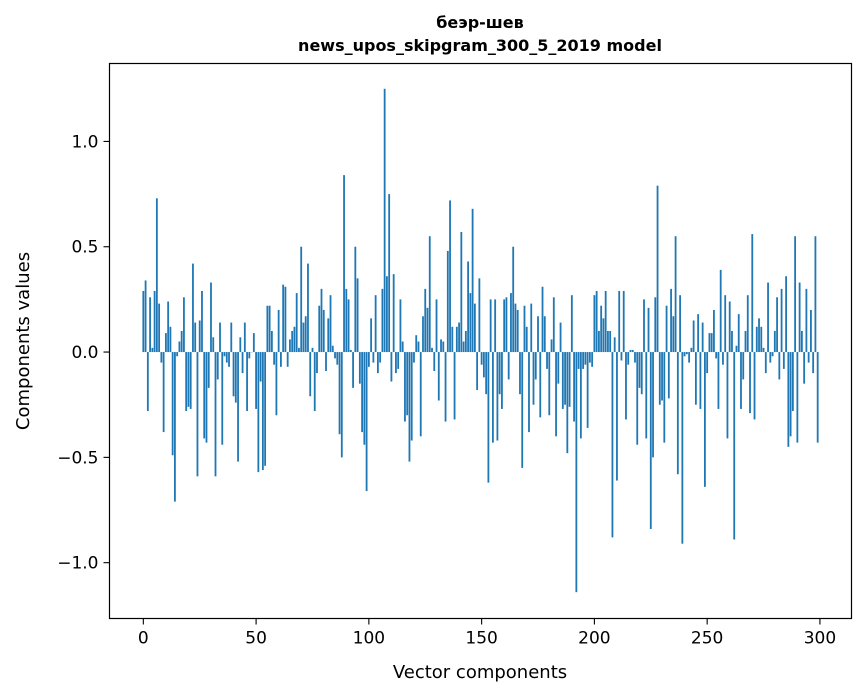 The width and height of the screenshot is (867, 696). What do you see at coordinates (256, 639) in the screenshot?
I see `x-tick-label: 50` at bounding box center [256, 639].